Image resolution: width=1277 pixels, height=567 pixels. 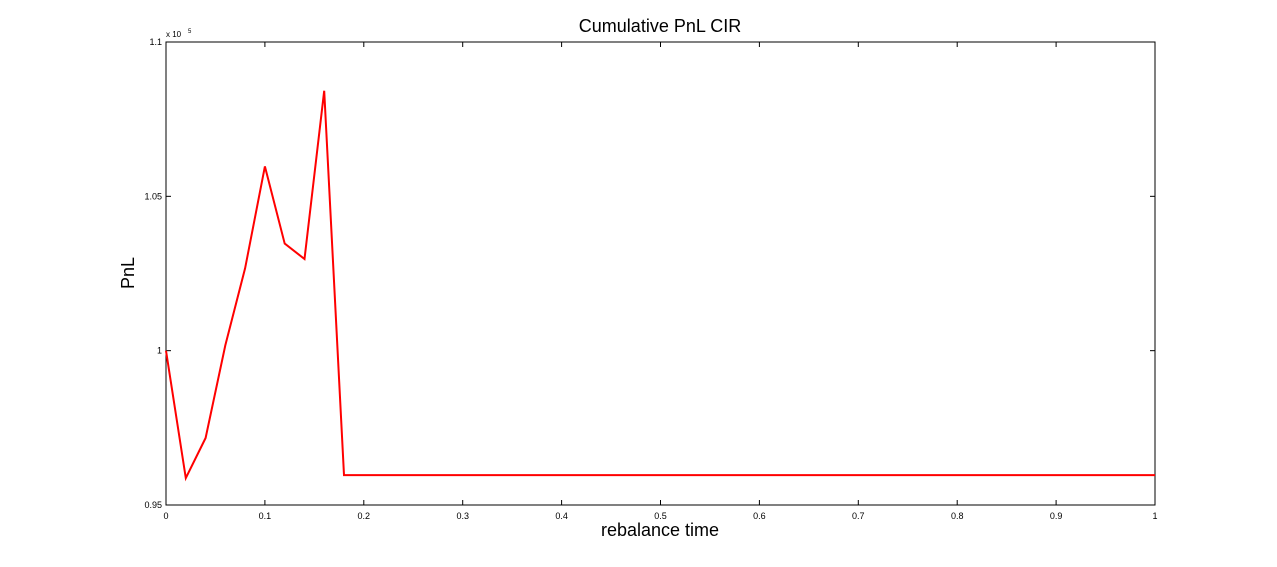 What do you see at coordinates (660, 26) in the screenshot?
I see `chart-title: Cumulative PnL CIR` at bounding box center [660, 26].